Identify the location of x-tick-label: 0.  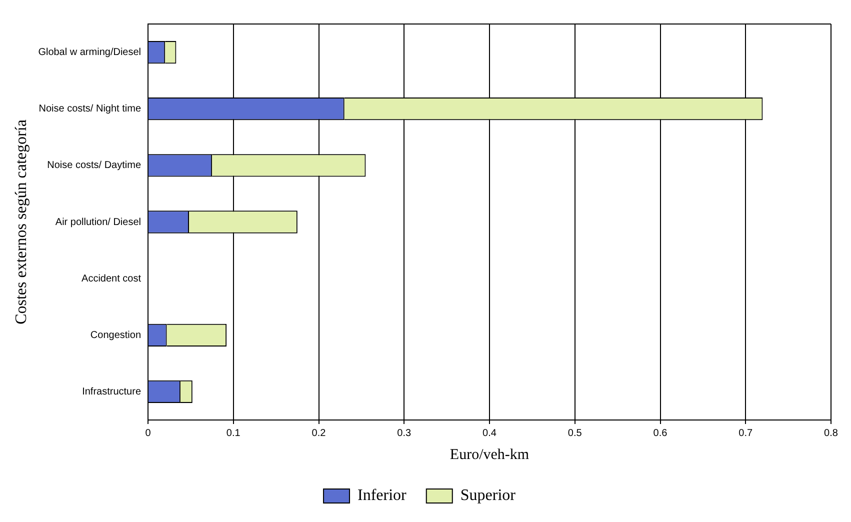
(148, 433).